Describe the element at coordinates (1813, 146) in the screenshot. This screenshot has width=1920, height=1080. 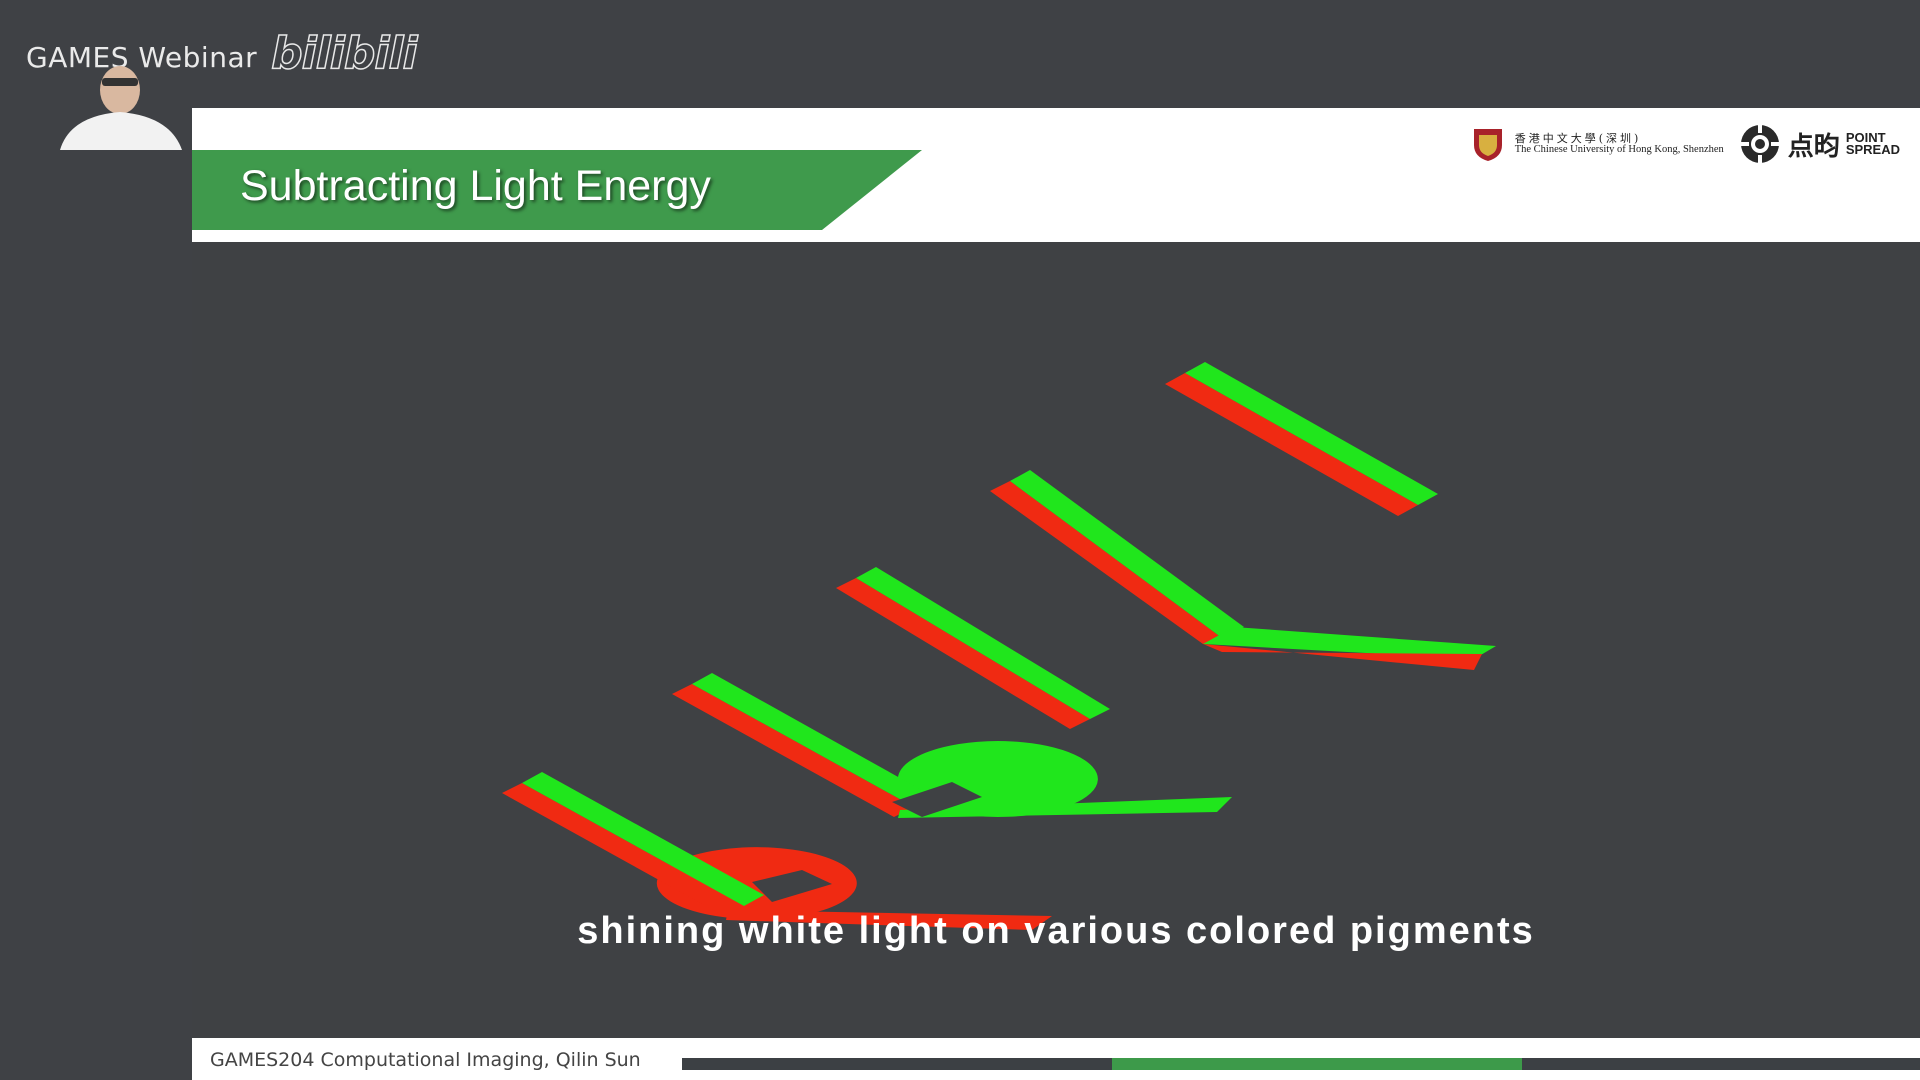
I see `company-name-cn: 点昀` at that location.